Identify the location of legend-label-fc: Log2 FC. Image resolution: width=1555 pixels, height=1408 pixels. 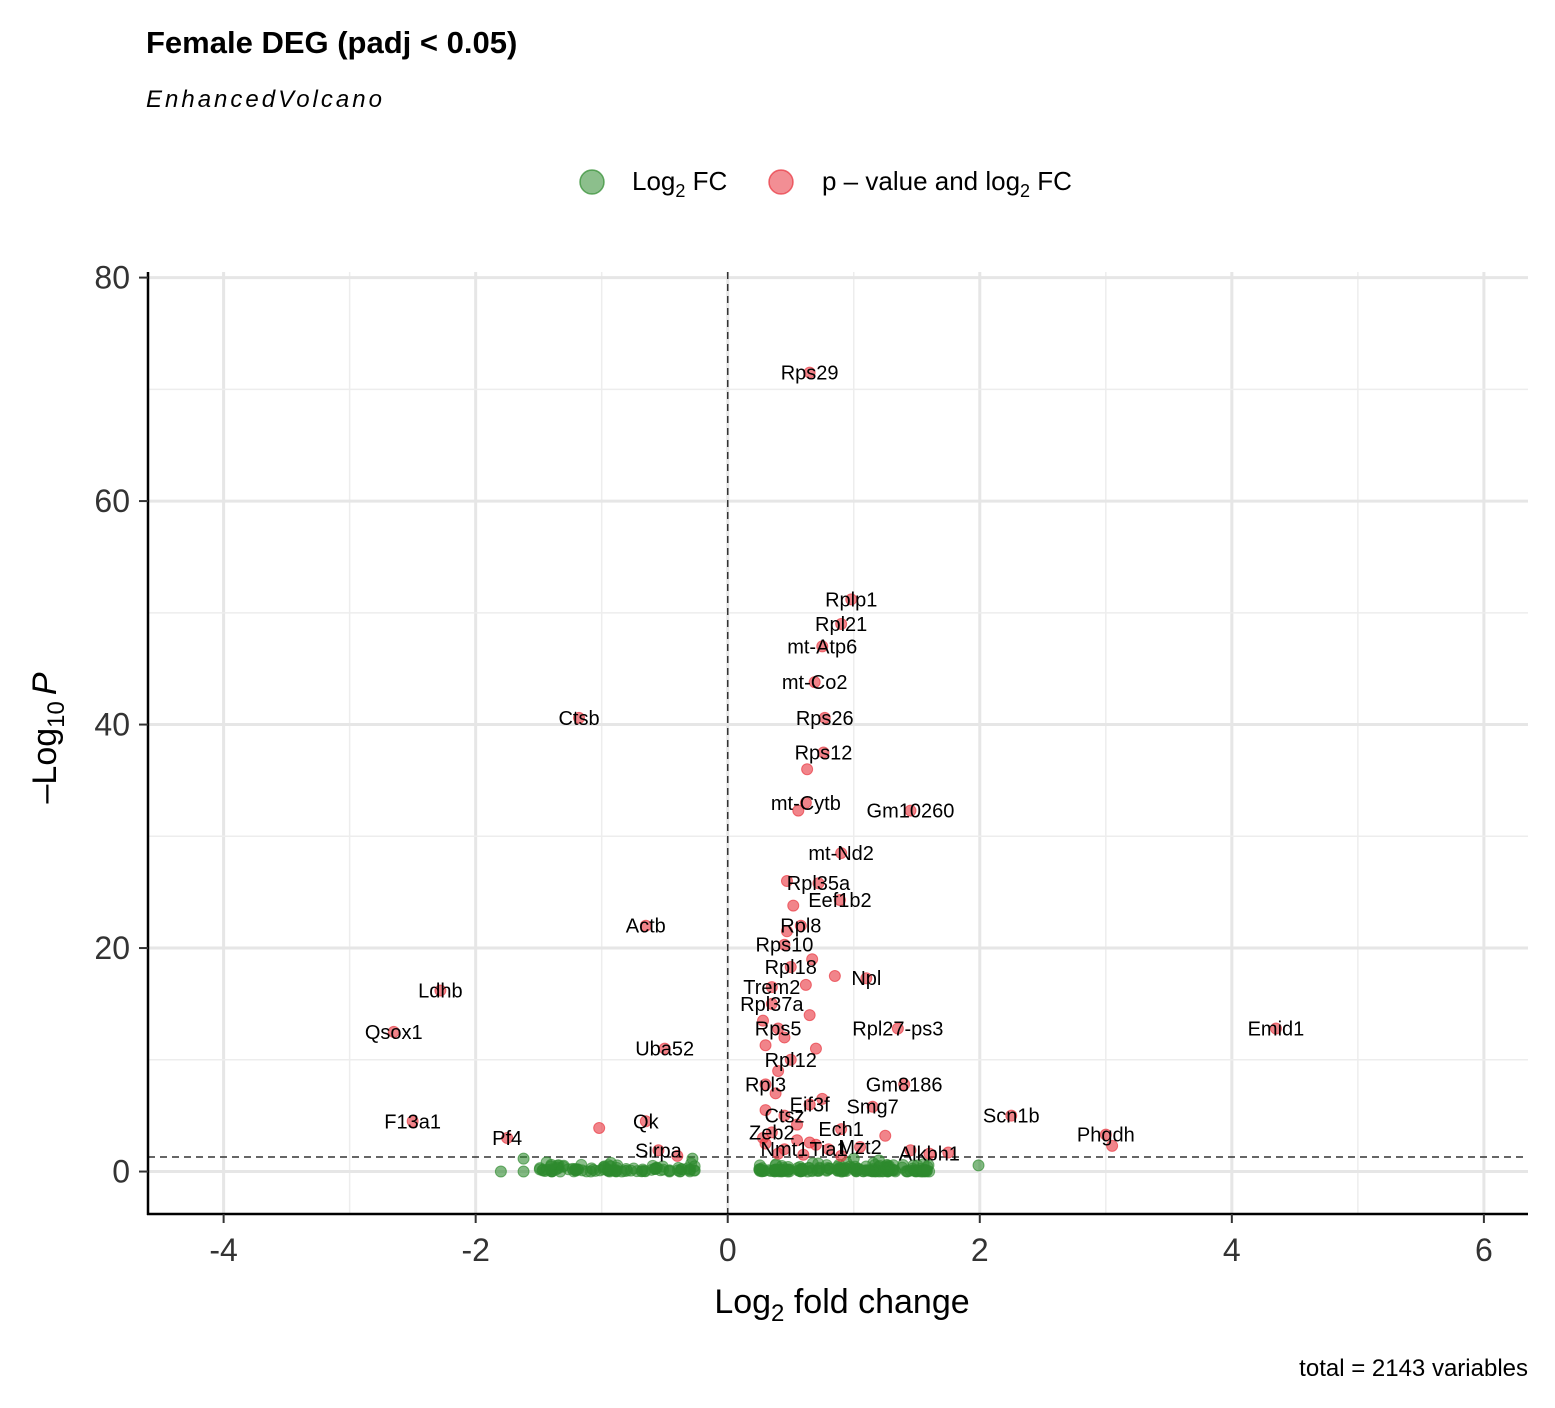
(679, 183).